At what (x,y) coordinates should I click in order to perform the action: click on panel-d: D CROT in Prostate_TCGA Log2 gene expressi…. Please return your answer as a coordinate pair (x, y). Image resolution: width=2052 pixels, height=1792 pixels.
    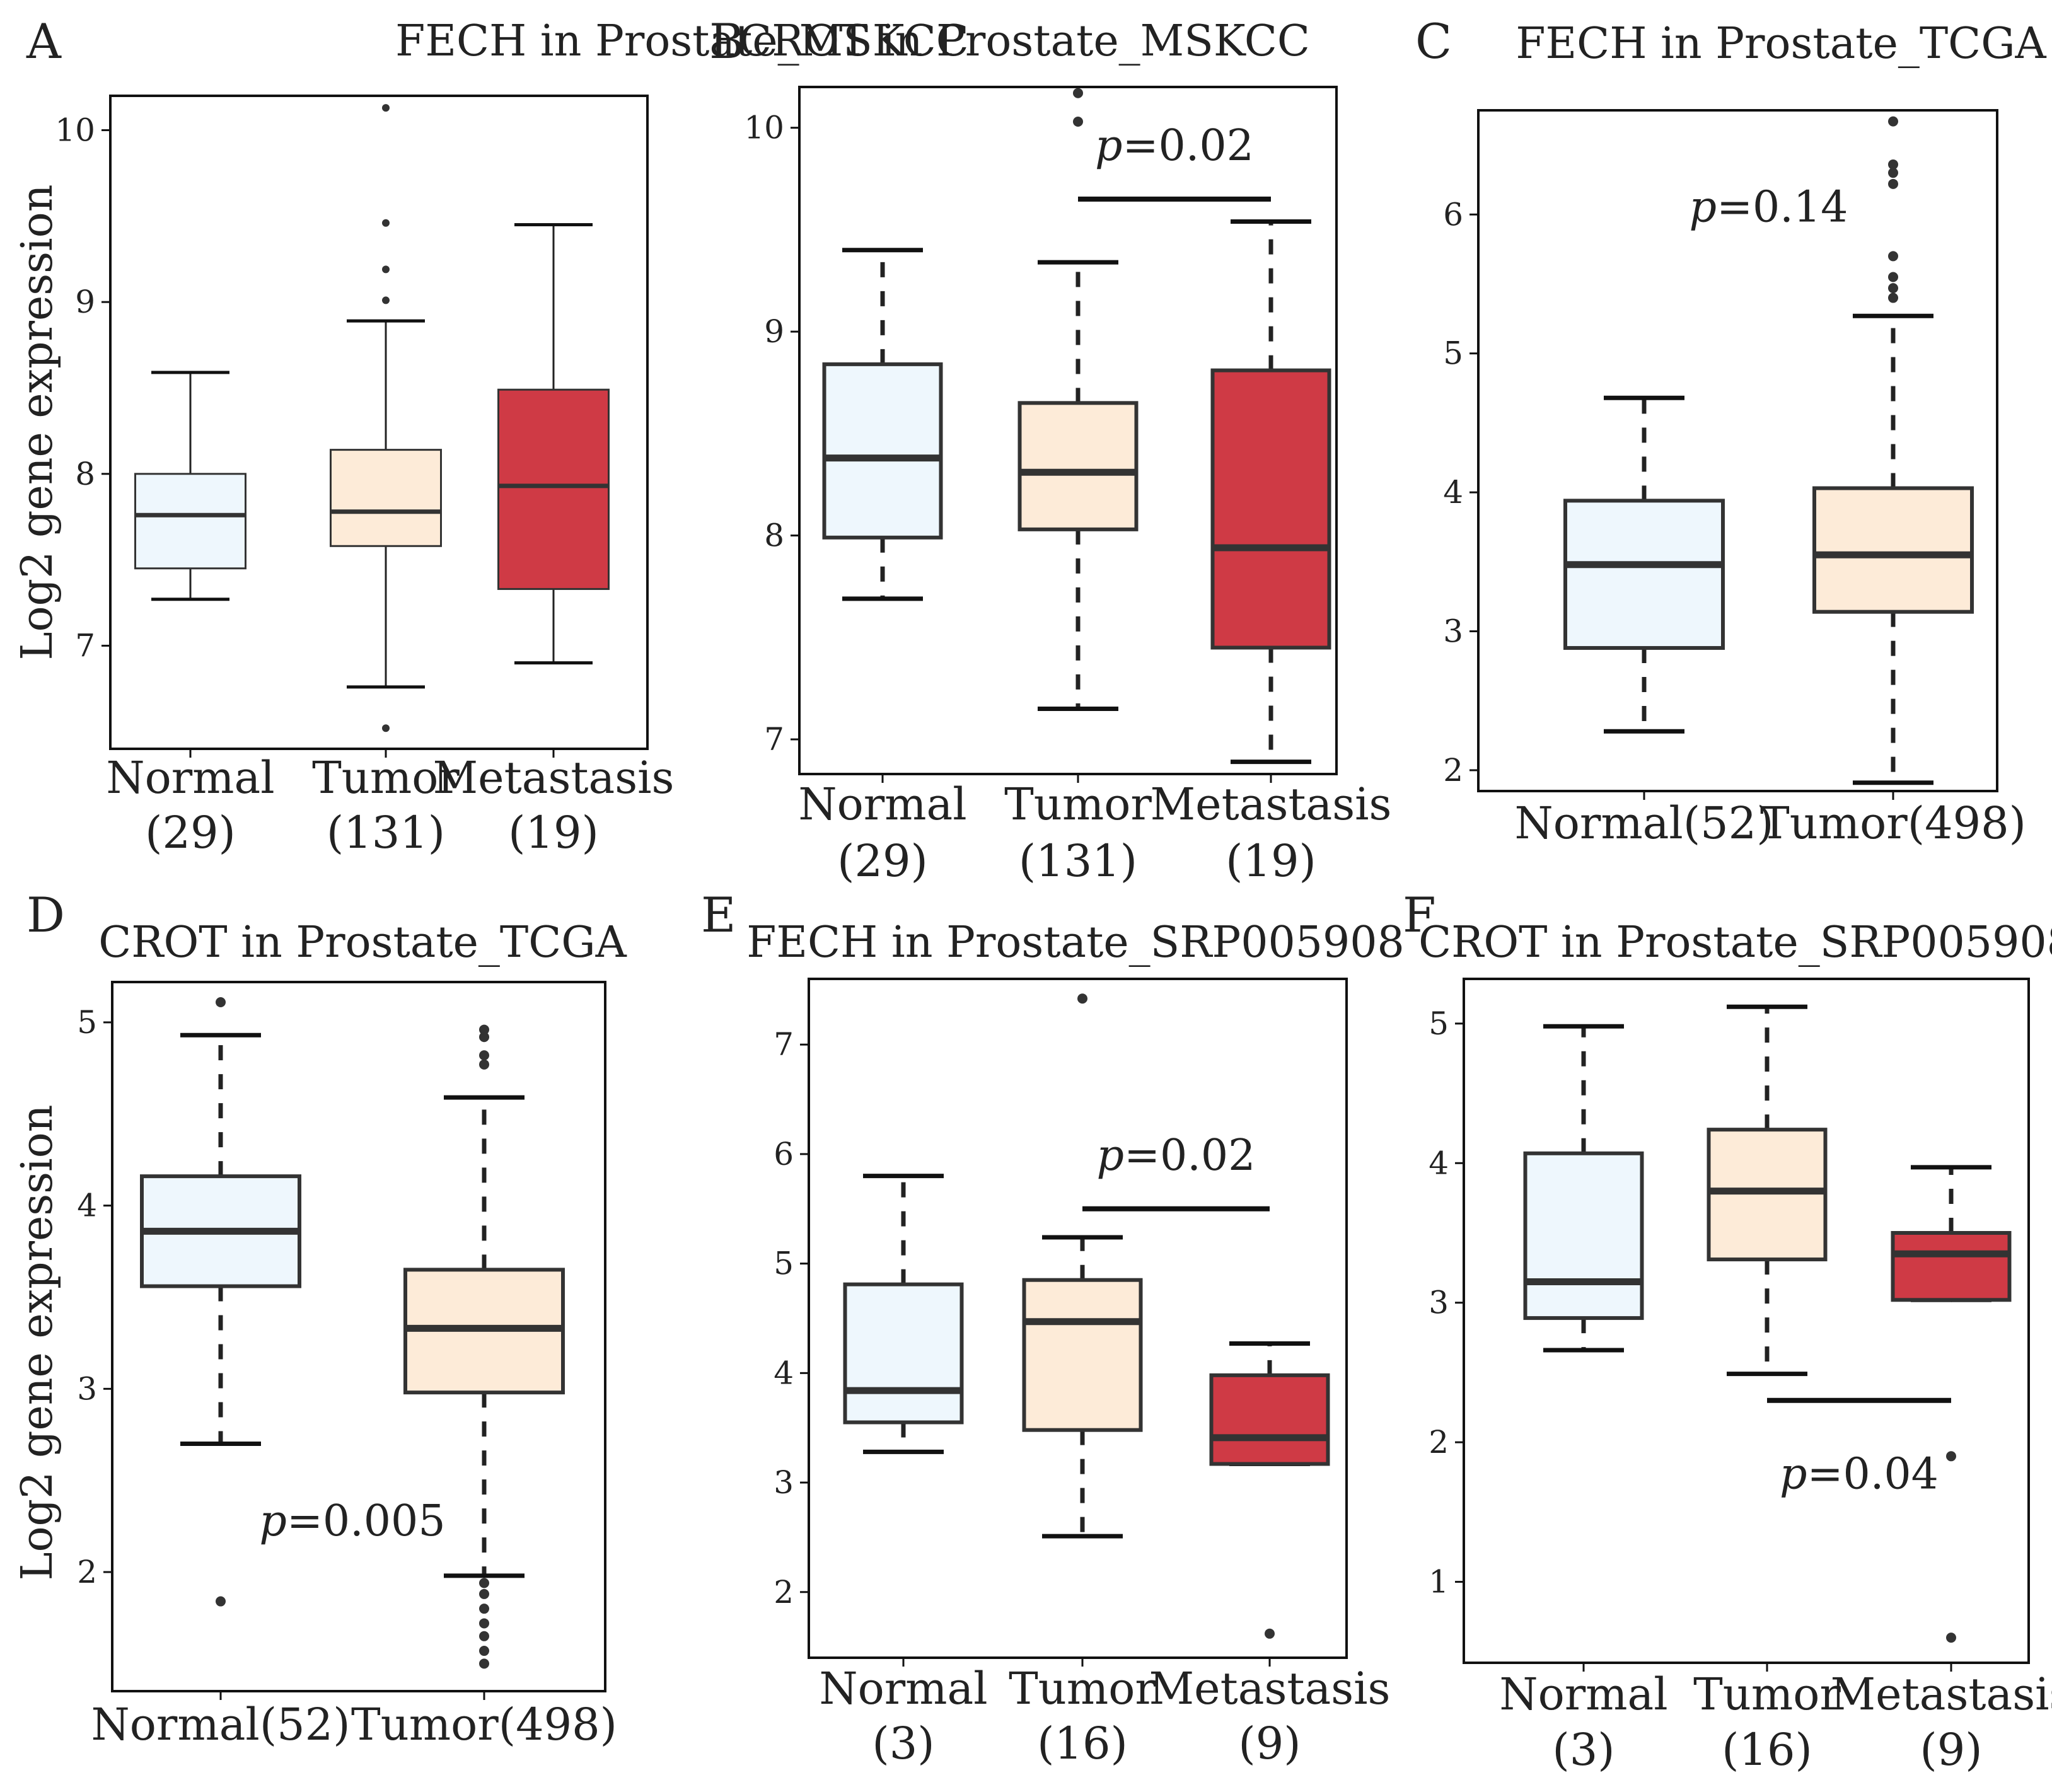
    Looking at the image, I should click on (320, 1318).